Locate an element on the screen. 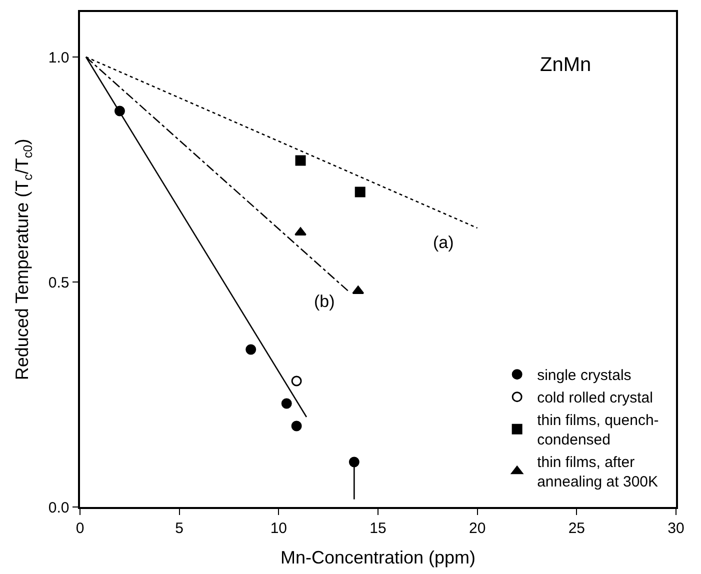  x-tick-label: 15 is located at coordinates (378, 528).